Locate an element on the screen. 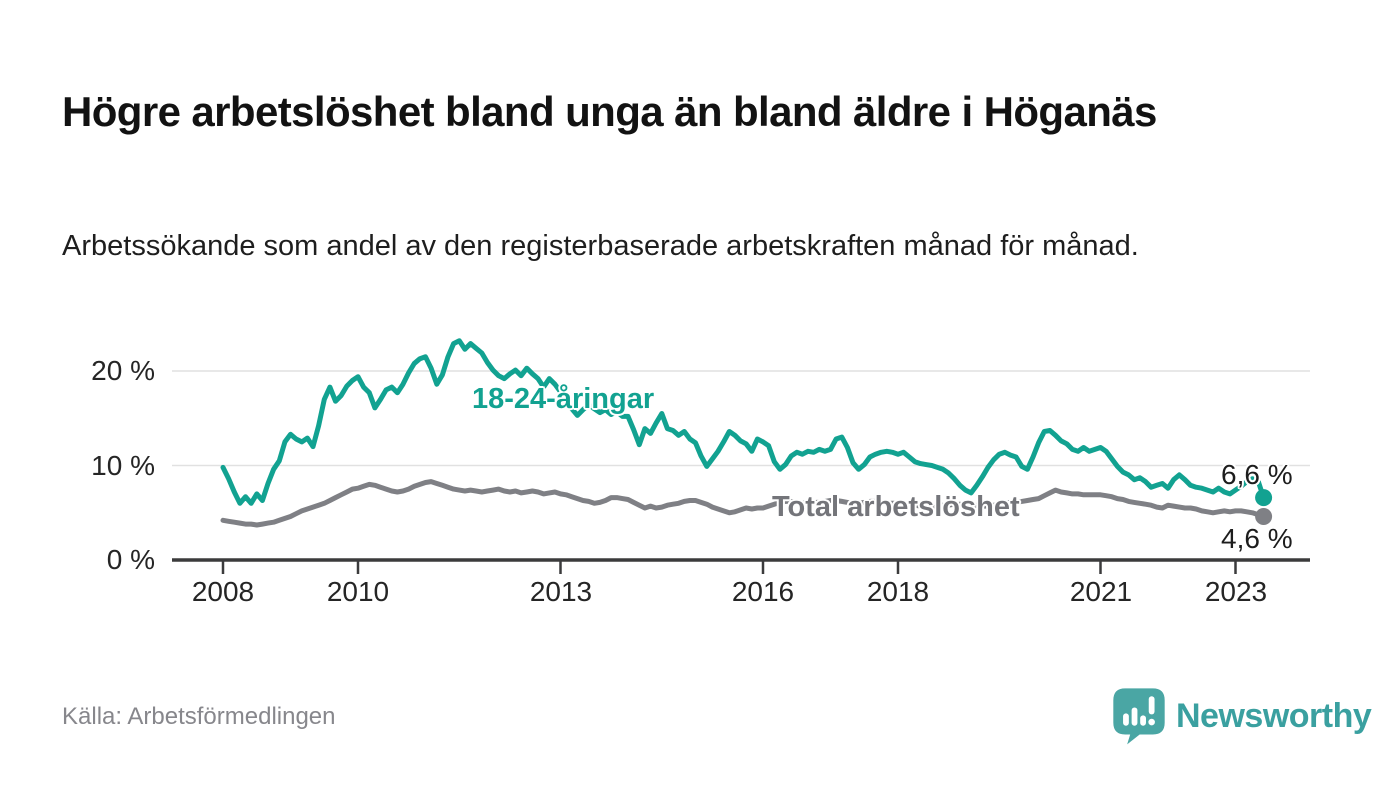 The width and height of the screenshot is (1400, 794). x-axis-tick-label-2016: 2016 is located at coordinates (763, 591).